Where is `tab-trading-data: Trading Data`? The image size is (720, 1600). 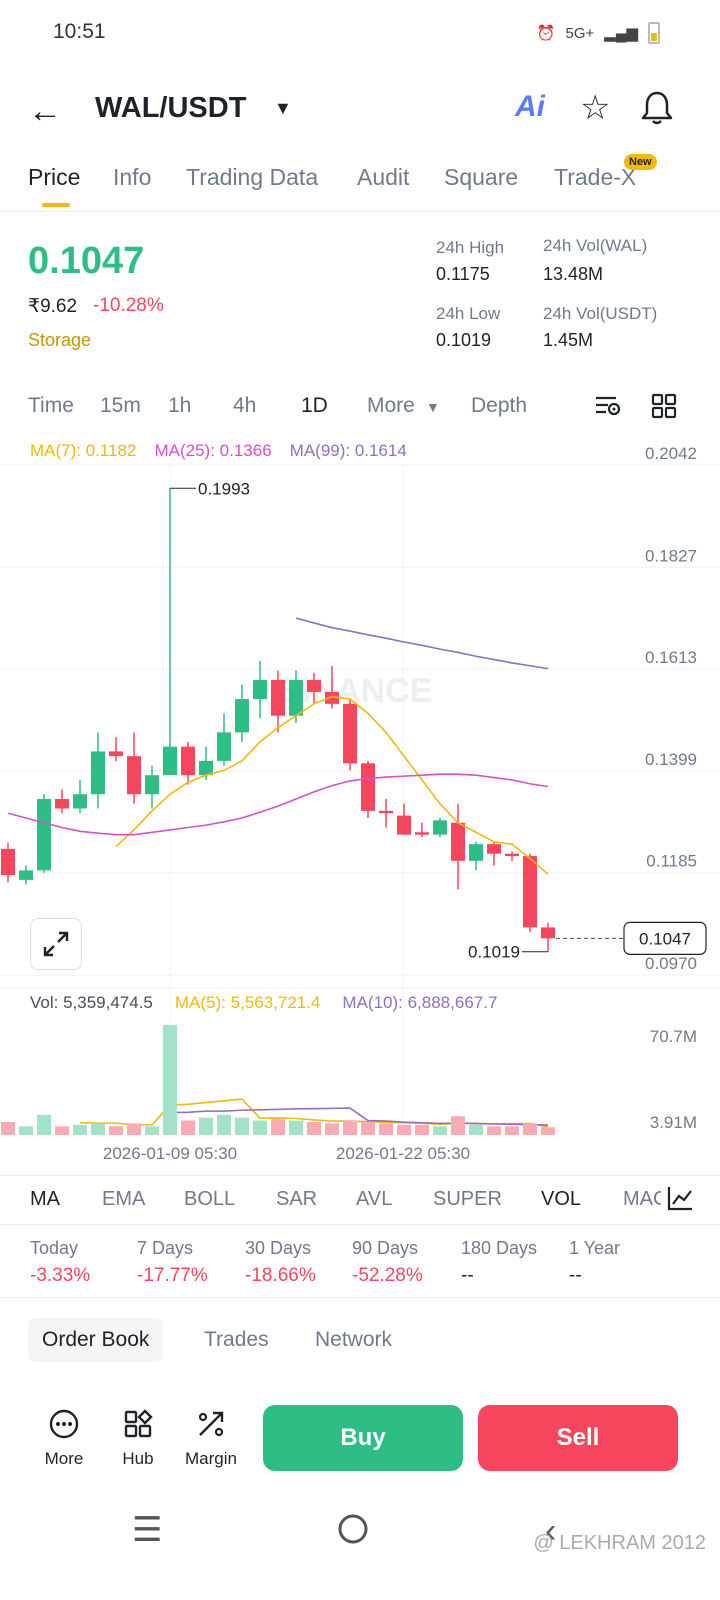 tab-trading-data: Trading Data is located at coordinates (252, 177).